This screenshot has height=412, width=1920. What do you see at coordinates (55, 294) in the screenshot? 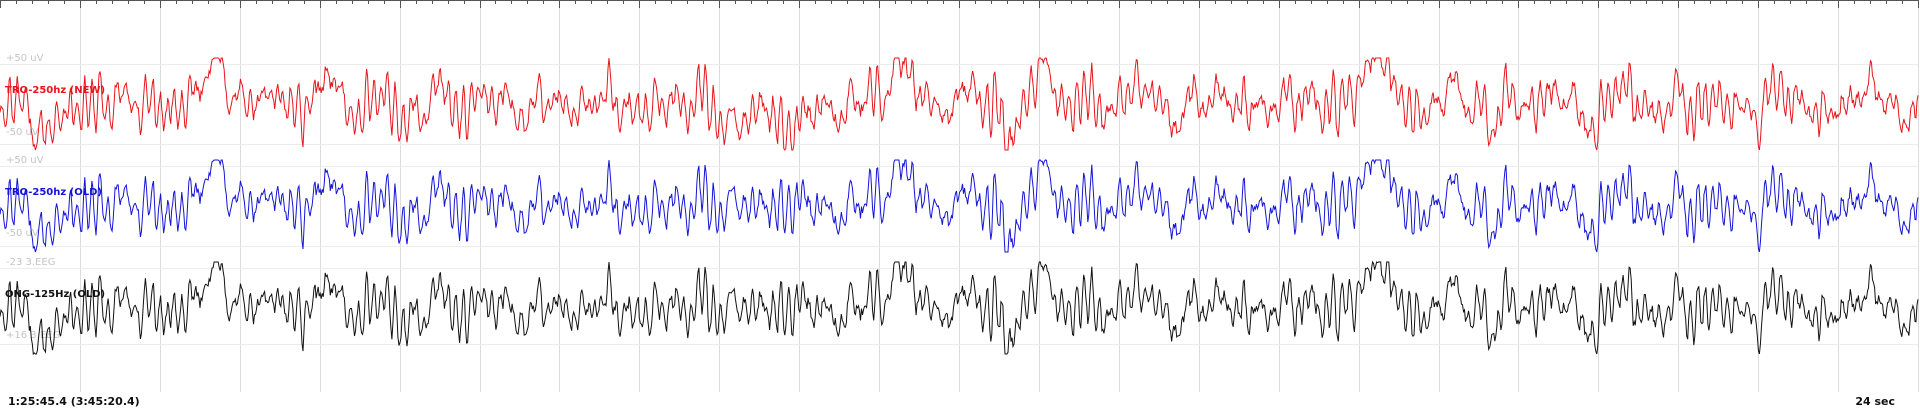
I see `ch3-label: ONG-125Hz (OLD)` at bounding box center [55, 294].